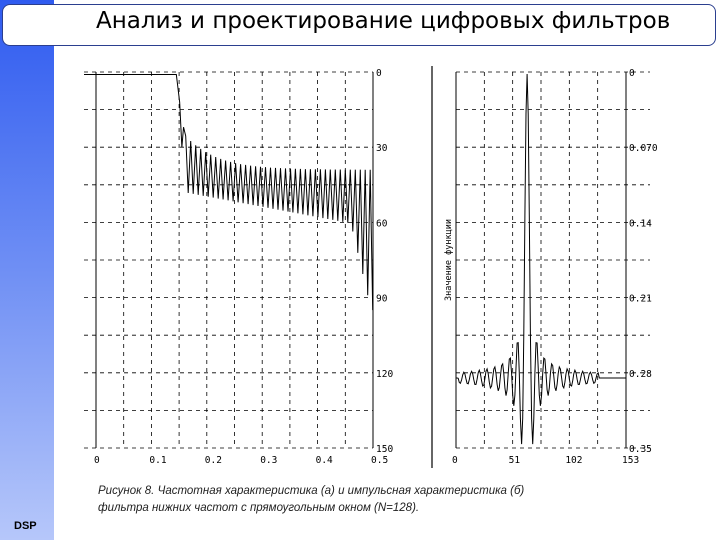 This screenshot has height=540, width=720. I want to click on frequency-response-y-tick: 150, so click(384, 449).